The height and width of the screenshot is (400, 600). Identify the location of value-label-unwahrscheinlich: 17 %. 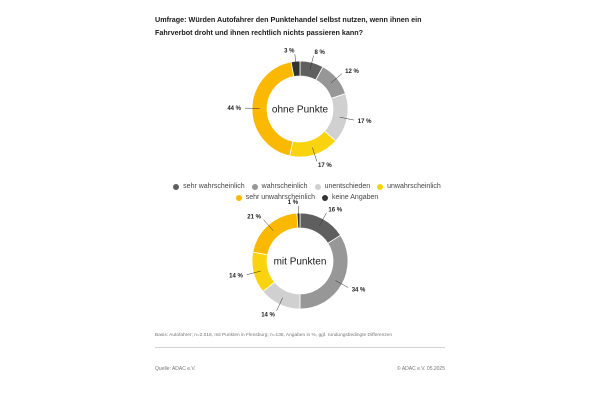
(325, 166).